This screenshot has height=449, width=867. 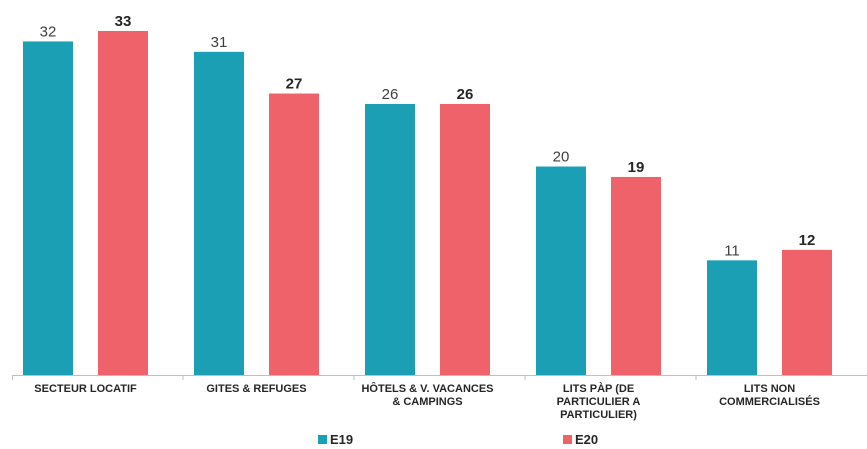 What do you see at coordinates (732, 250) in the screenshot?
I see `data-label: 11` at bounding box center [732, 250].